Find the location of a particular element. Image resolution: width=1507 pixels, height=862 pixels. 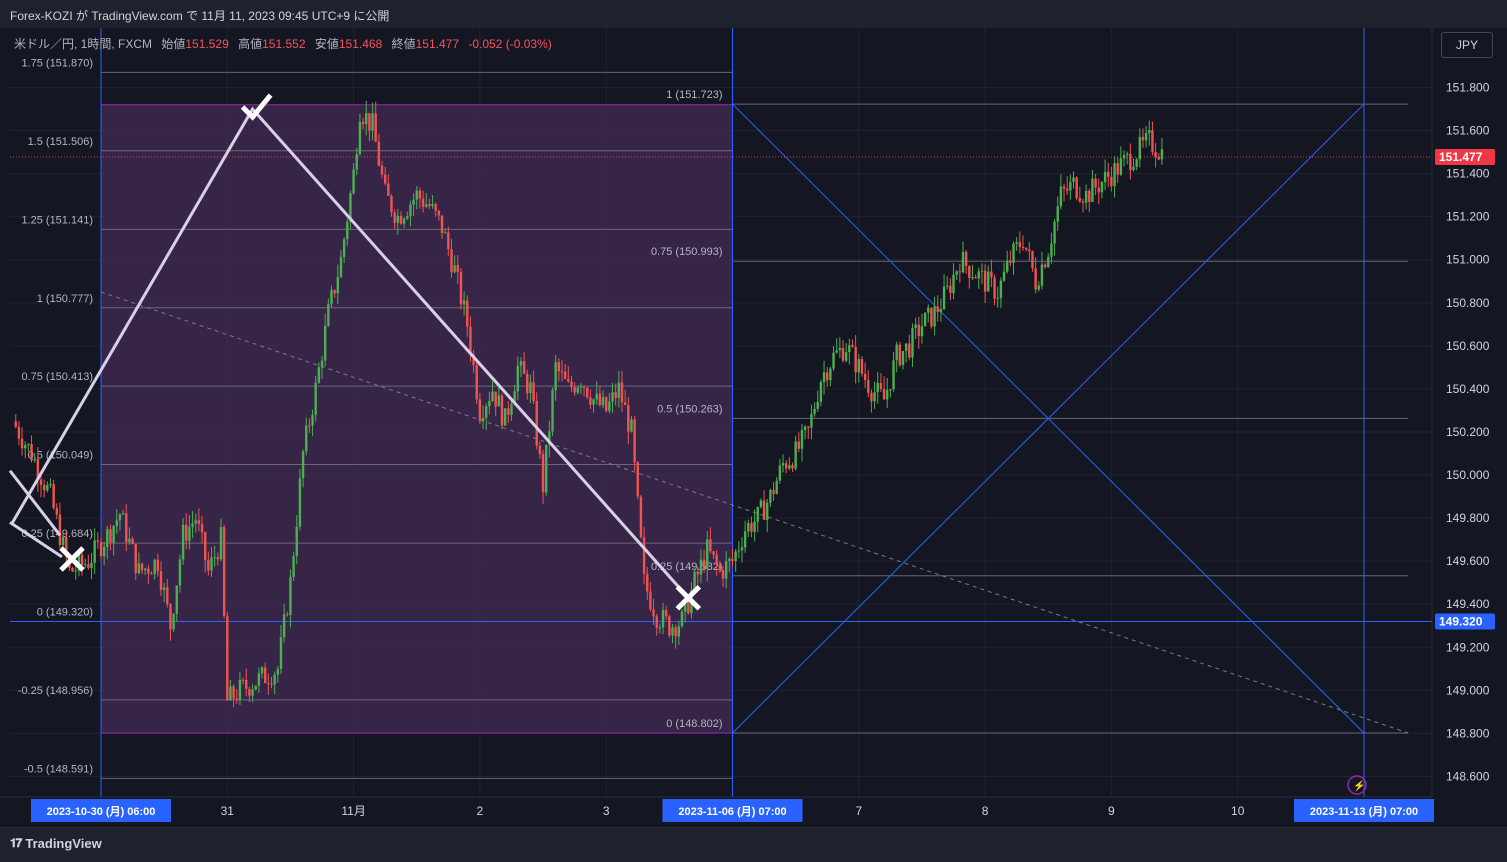

open-label: 始値 is located at coordinates (173, 44).